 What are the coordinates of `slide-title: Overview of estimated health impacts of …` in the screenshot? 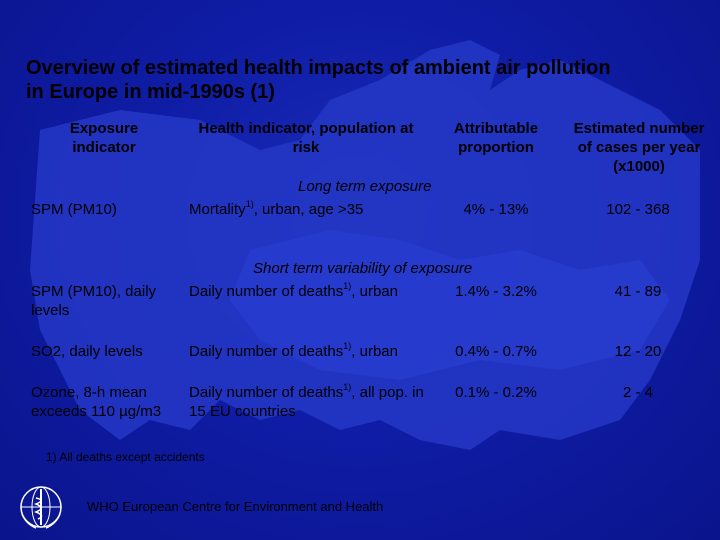 It's located at (318, 80).